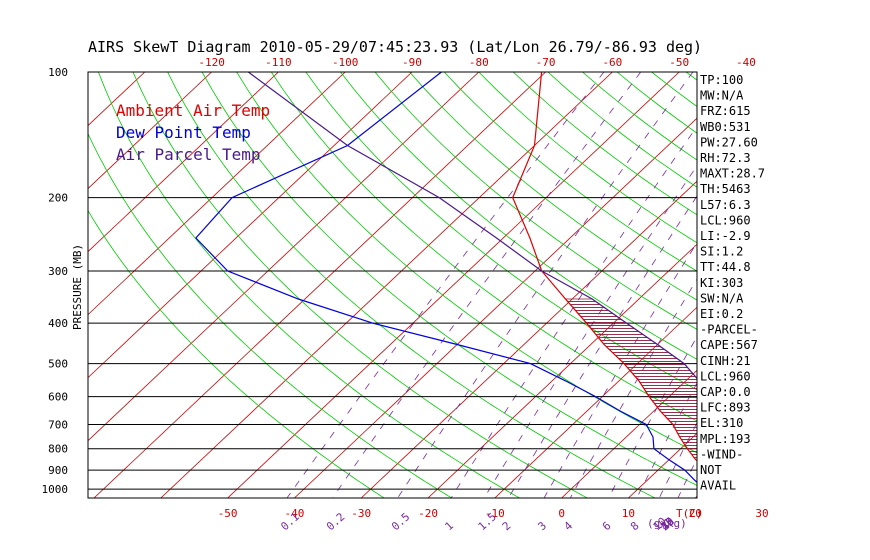 The height and width of the screenshot is (560, 870). I want to click on bottom-temperature-tick-label: 30, so click(761, 513).